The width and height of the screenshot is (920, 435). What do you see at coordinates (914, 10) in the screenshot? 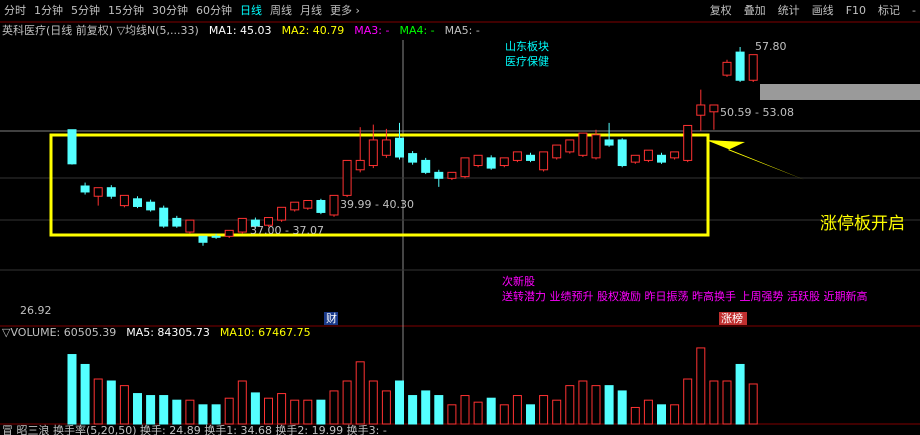
I see `tool-button: -` at bounding box center [914, 10].